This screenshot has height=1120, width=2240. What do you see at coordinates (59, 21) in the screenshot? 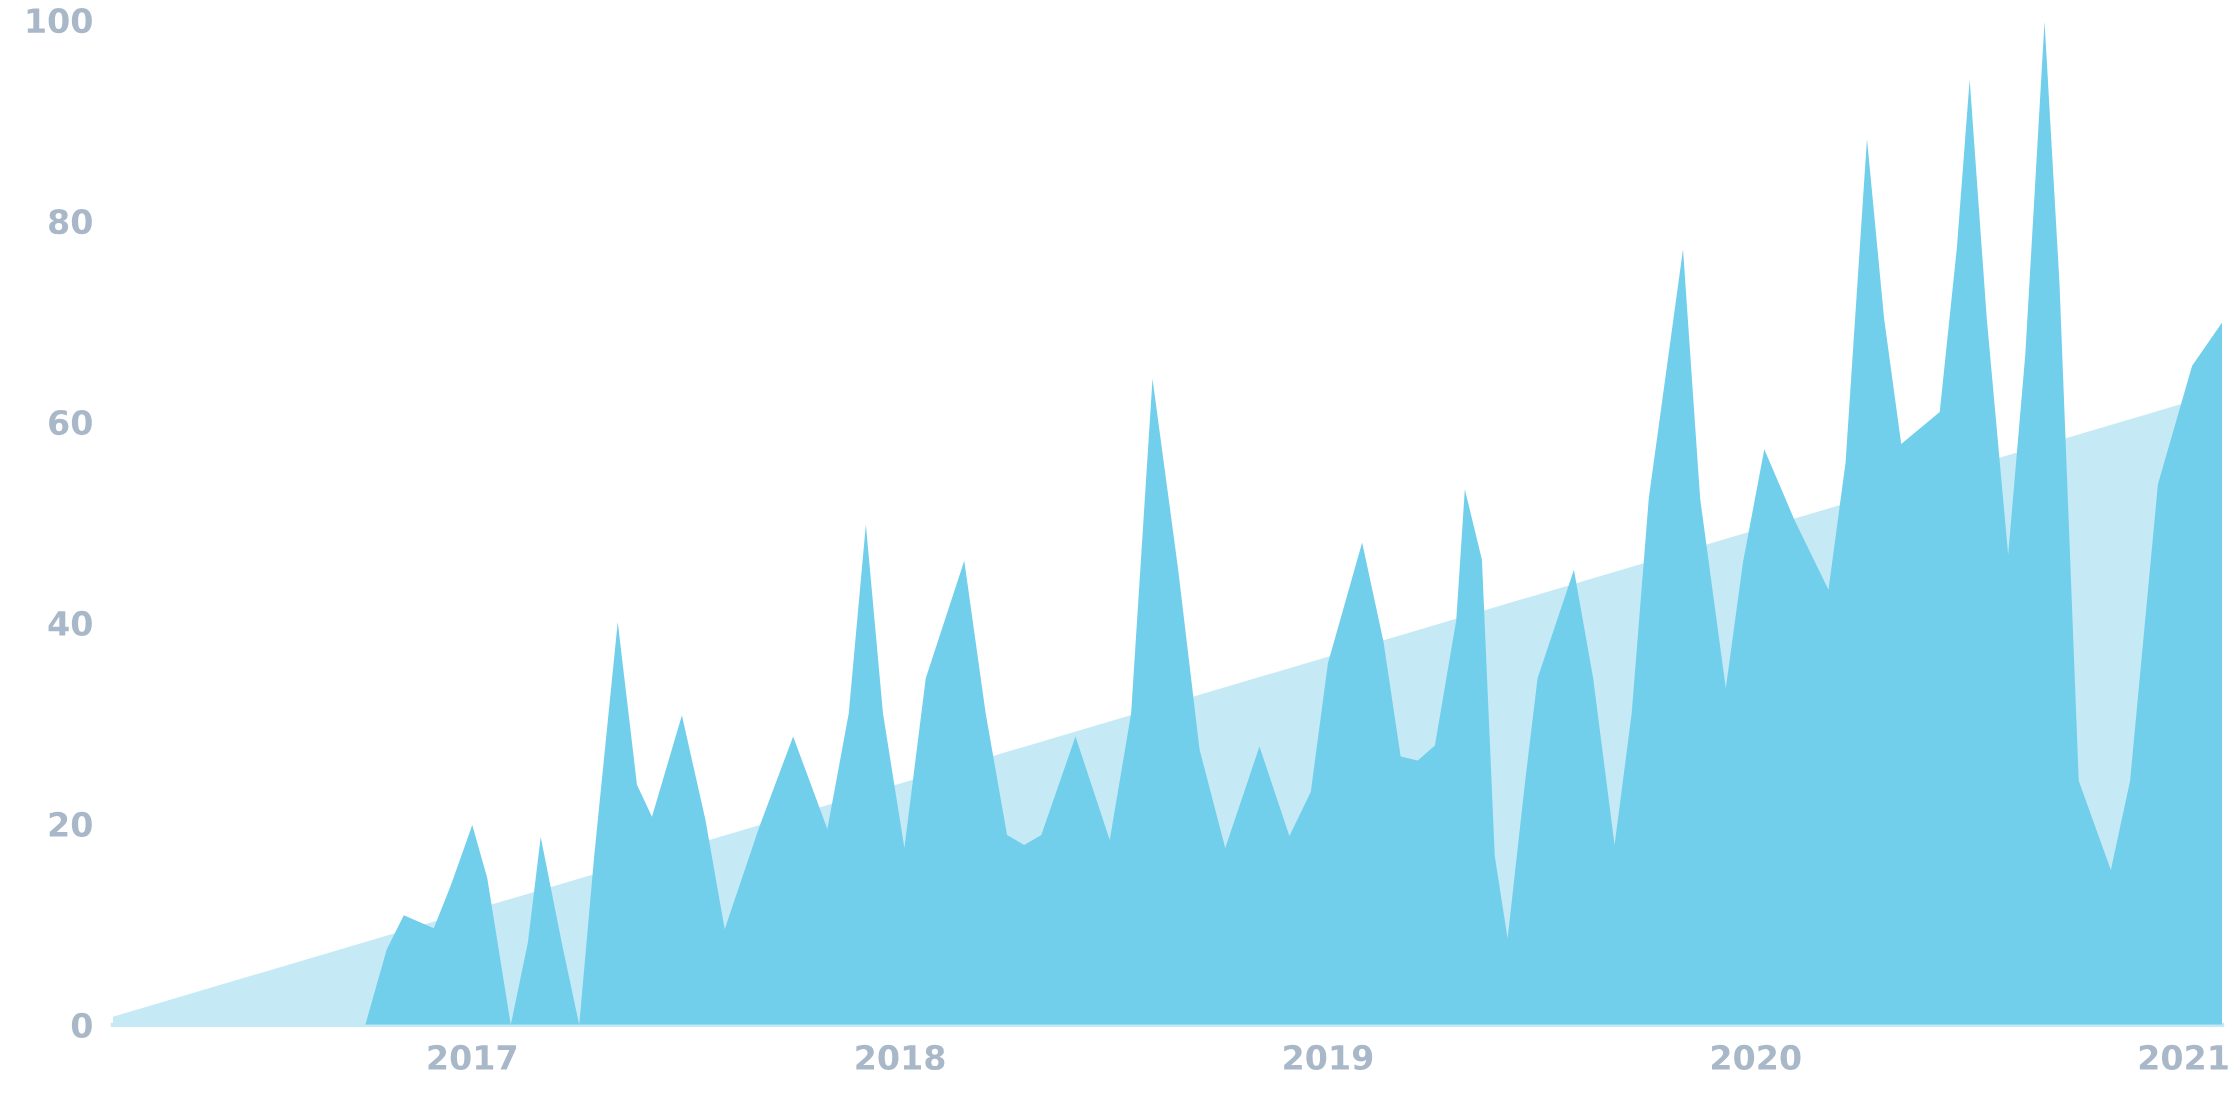
I see `y-tick-label: 100` at bounding box center [59, 21].